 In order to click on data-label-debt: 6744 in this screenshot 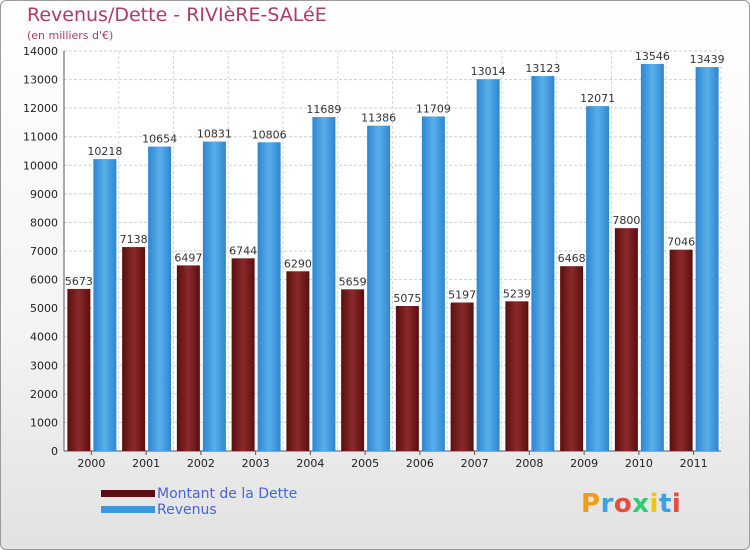, I will do `click(243, 250)`.